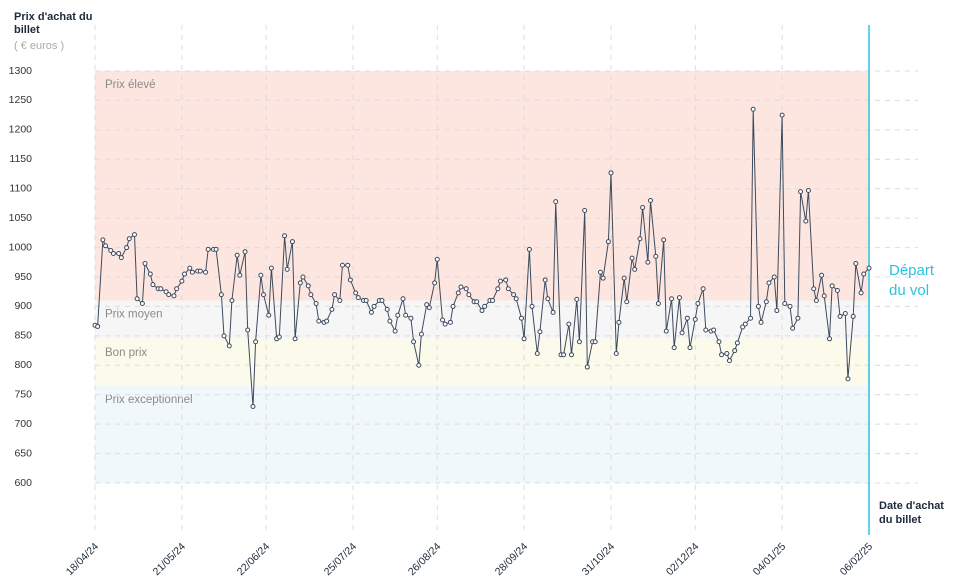  Describe the element at coordinates (126, 353) in the screenshot. I see `zone-label: Bon prix` at that location.